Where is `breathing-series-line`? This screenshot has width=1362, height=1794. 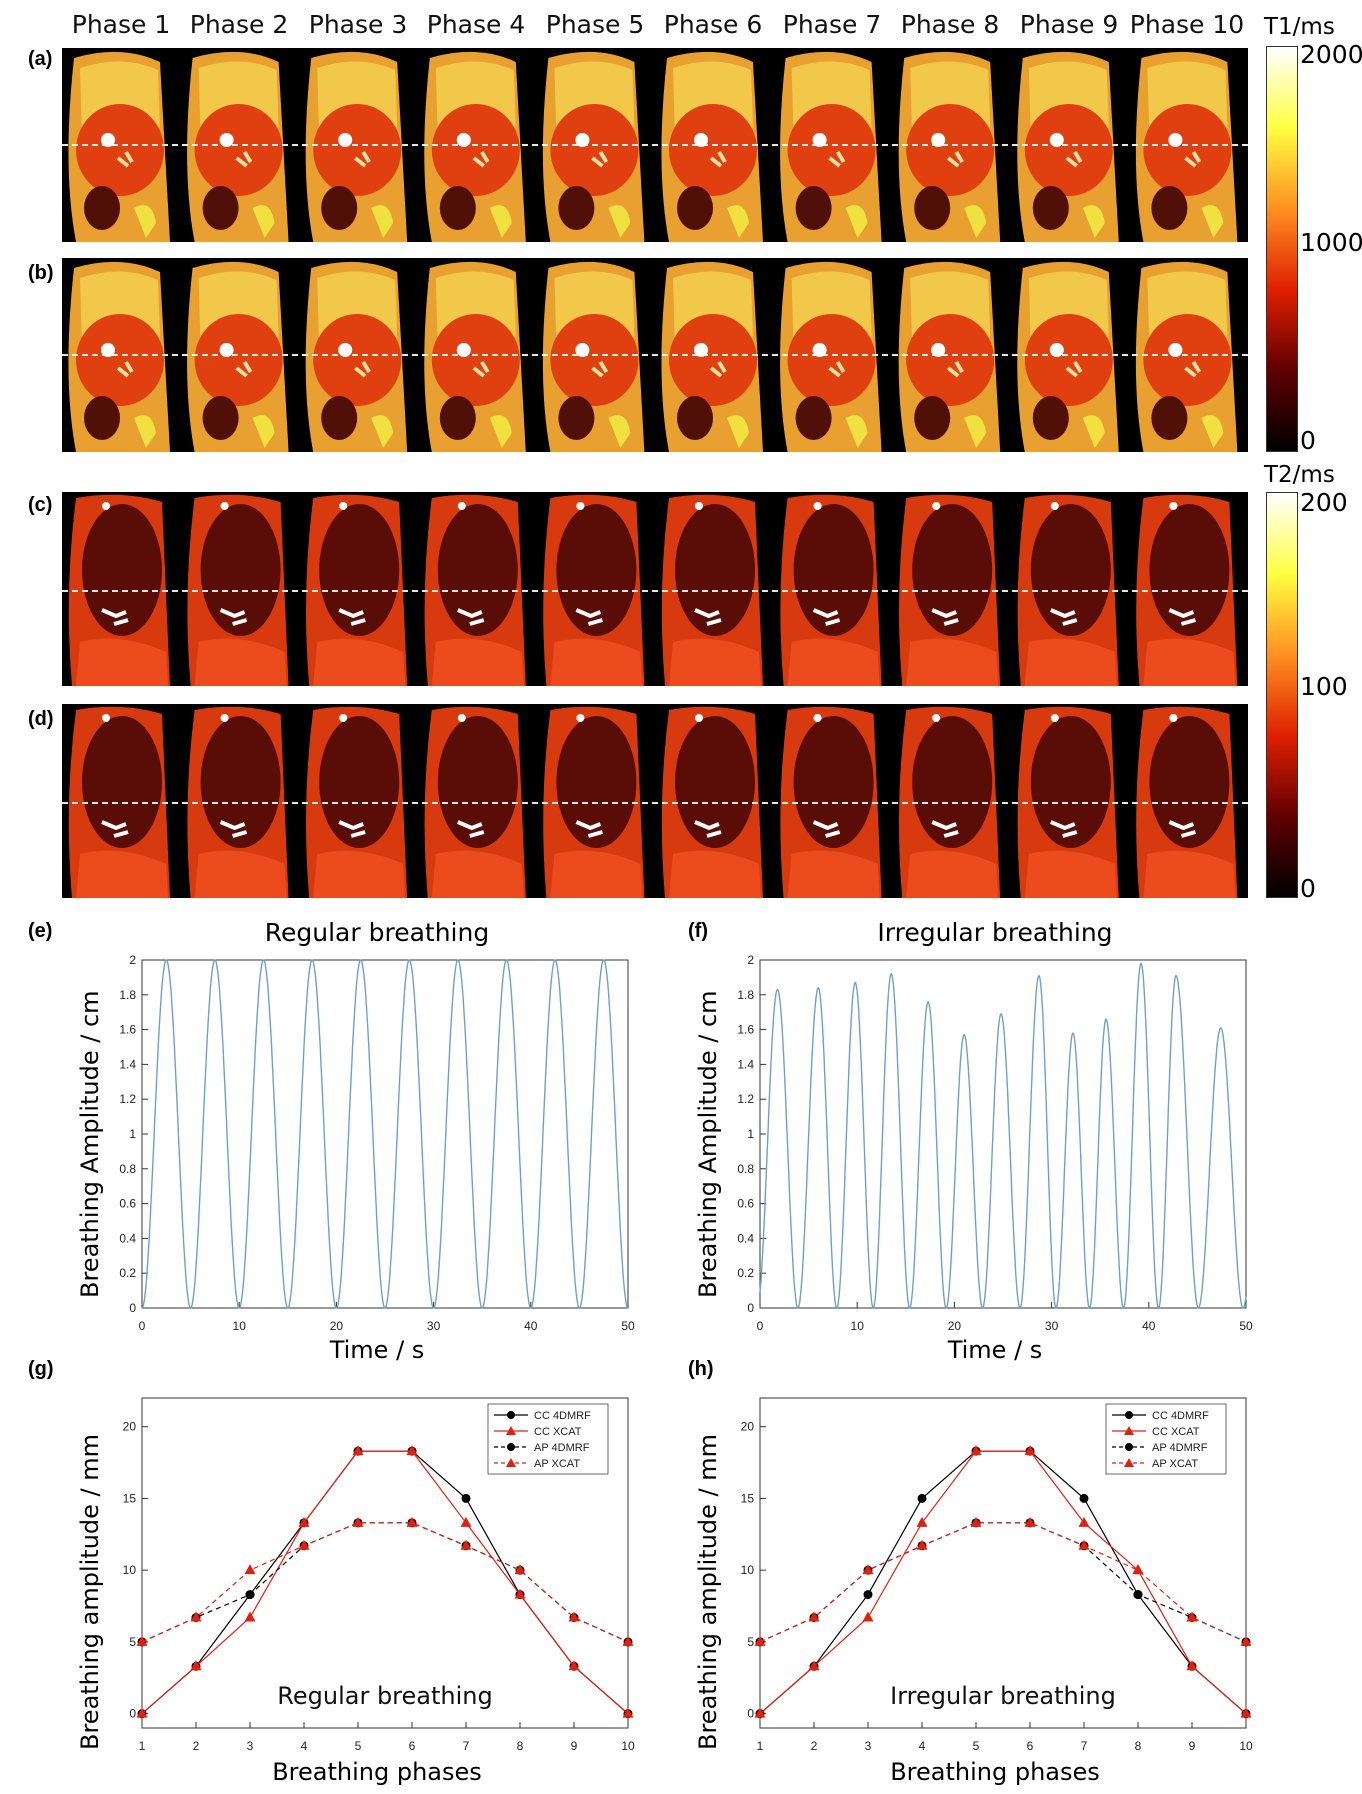
breathing-series-line is located at coordinates (1003, 1136).